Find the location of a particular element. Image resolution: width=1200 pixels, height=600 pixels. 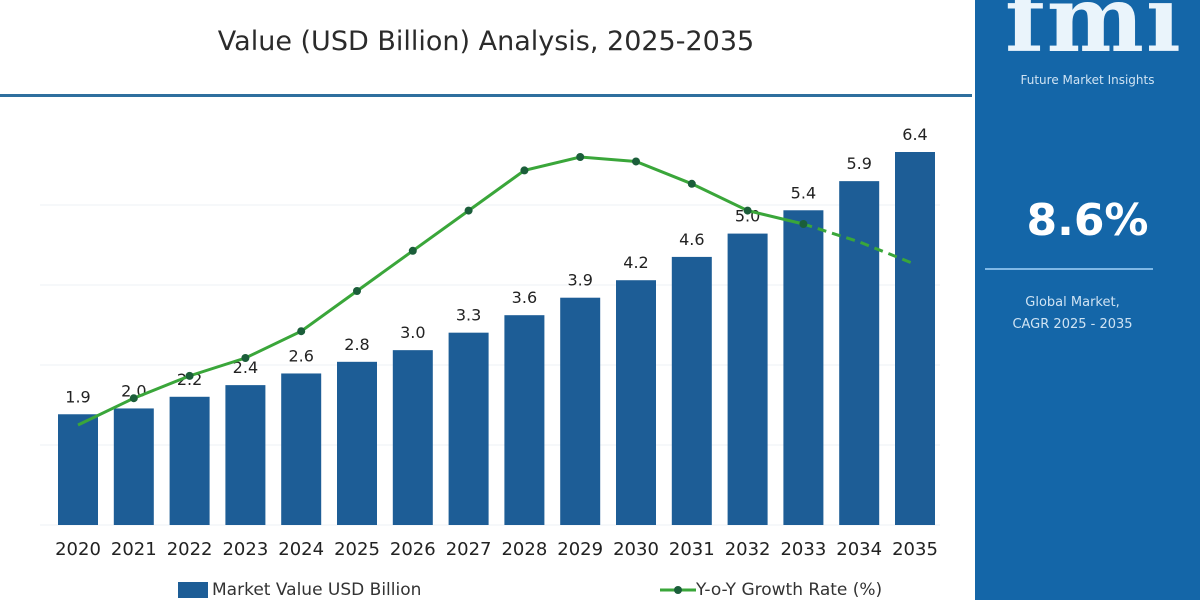

growth-point-2033 is located at coordinates (803, 224).